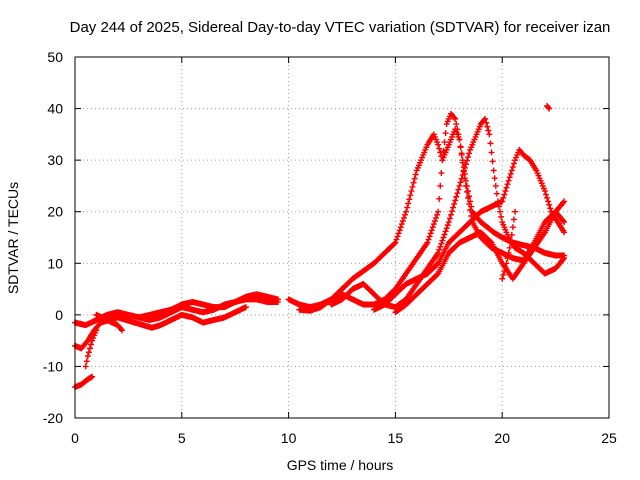 The image size is (640, 480). What do you see at coordinates (396, 438) in the screenshot?
I see `x-tick-label: 15` at bounding box center [396, 438].